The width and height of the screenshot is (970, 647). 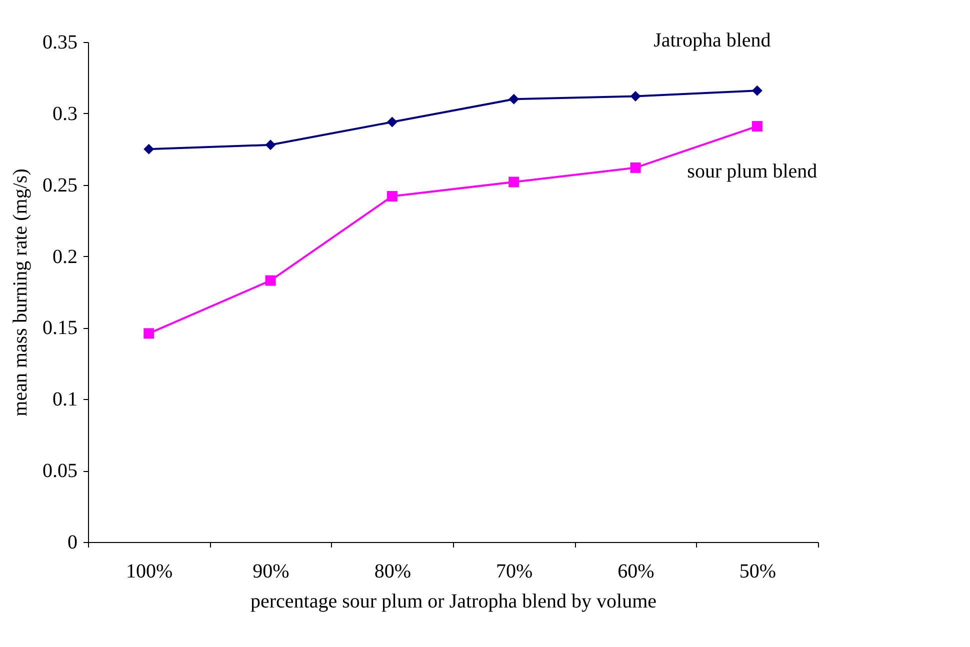 What do you see at coordinates (636, 571) in the screenshot?
I see `x-tick-label: 60%` at bounding box center [636, 571].